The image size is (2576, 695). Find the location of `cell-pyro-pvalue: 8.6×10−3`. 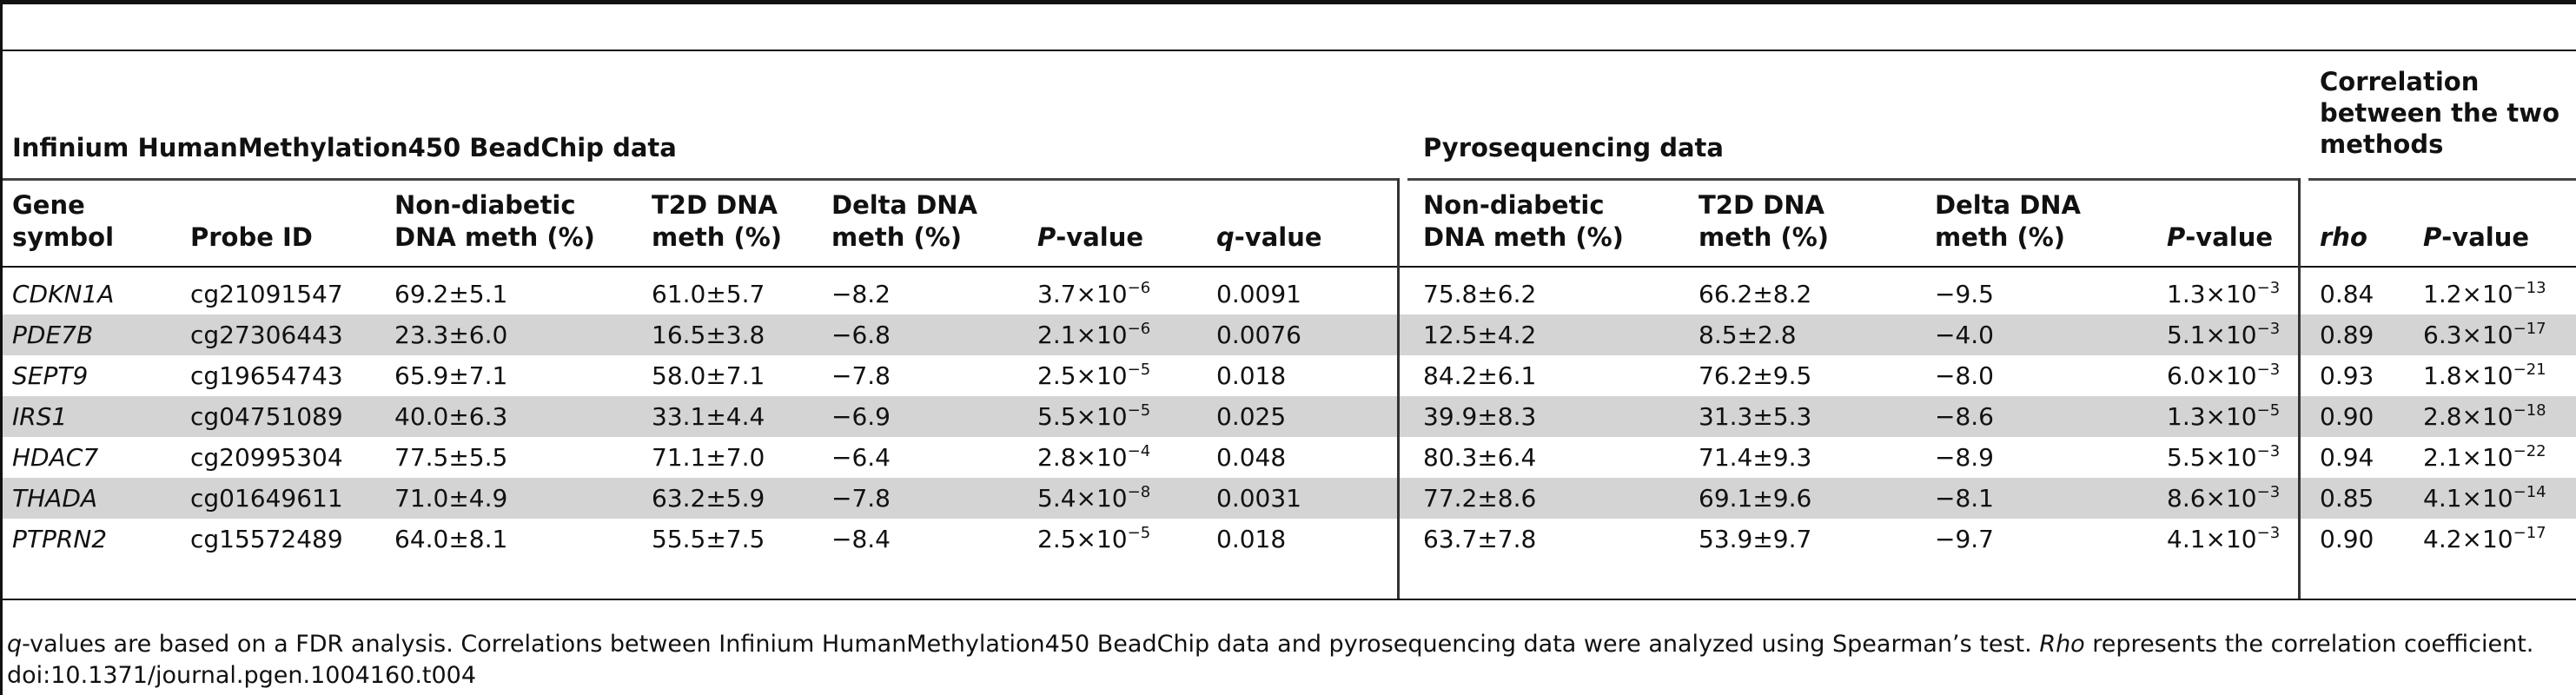

cell-pyro-pvalue: 8.6×10−3 is located at coordinates (2224, 498).